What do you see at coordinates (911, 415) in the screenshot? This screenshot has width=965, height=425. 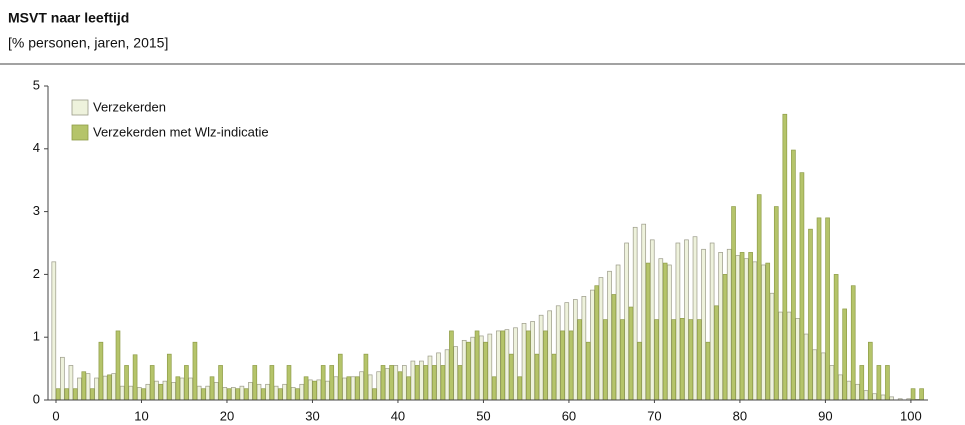 I see `x-tick-label: 100` at bounding box center [911, 415].